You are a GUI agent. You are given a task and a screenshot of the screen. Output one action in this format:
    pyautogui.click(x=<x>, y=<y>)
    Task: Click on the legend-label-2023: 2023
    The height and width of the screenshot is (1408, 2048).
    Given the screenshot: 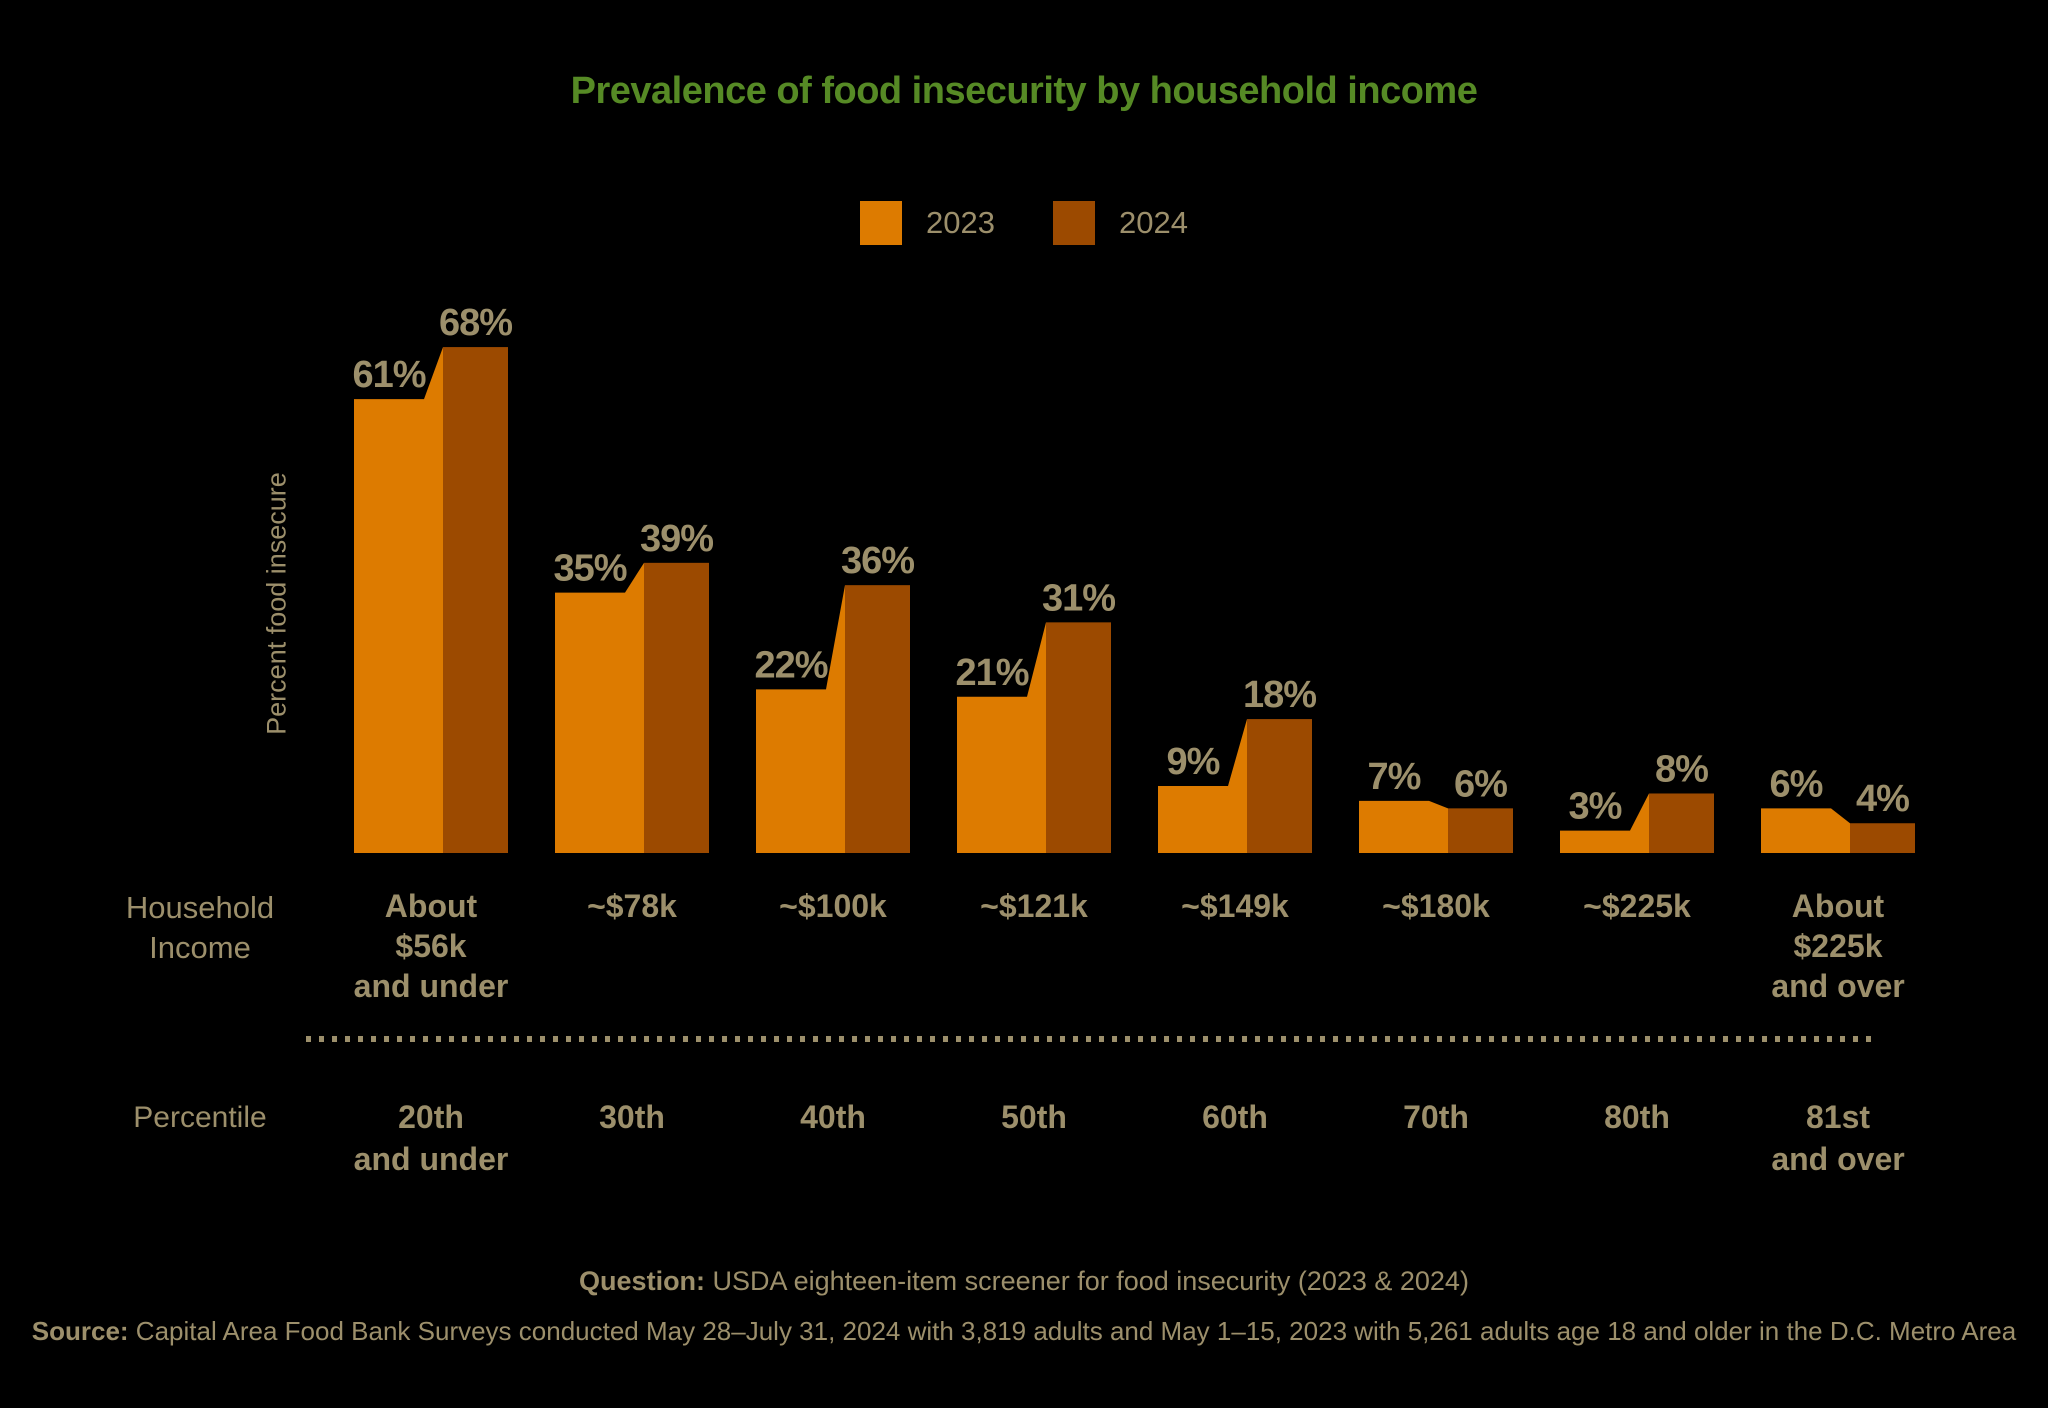 What is the action you would take?
    pyautogui.click(x=960, y=222)
    